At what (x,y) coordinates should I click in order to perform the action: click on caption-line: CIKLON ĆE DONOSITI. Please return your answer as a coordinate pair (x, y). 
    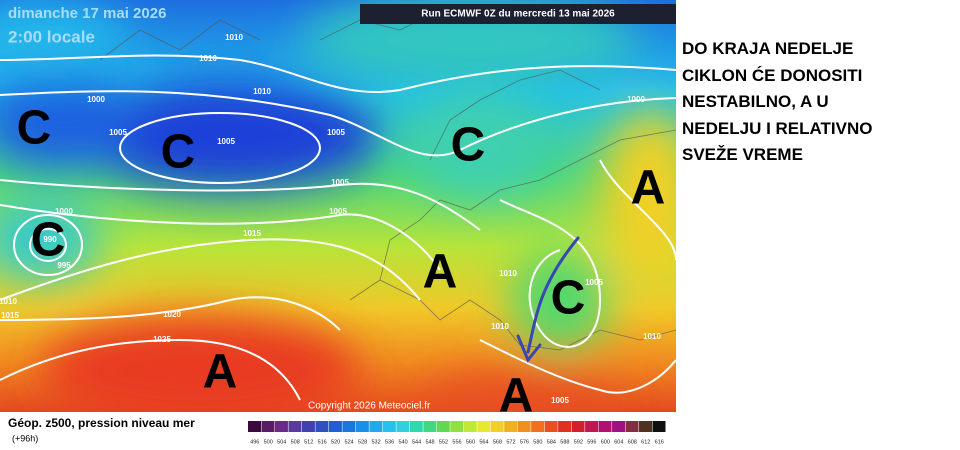
    Looking at the image, I should click on (772, 75).